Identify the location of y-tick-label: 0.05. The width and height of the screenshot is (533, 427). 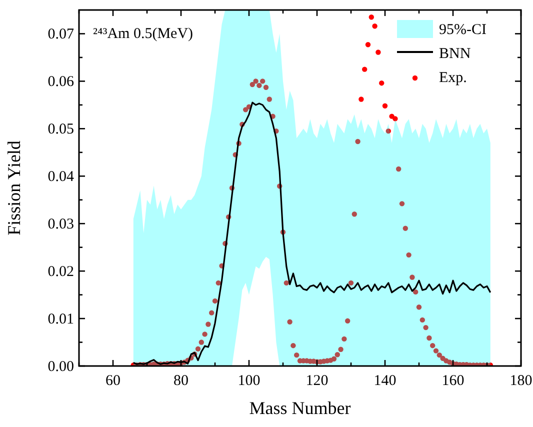
(61, 130).